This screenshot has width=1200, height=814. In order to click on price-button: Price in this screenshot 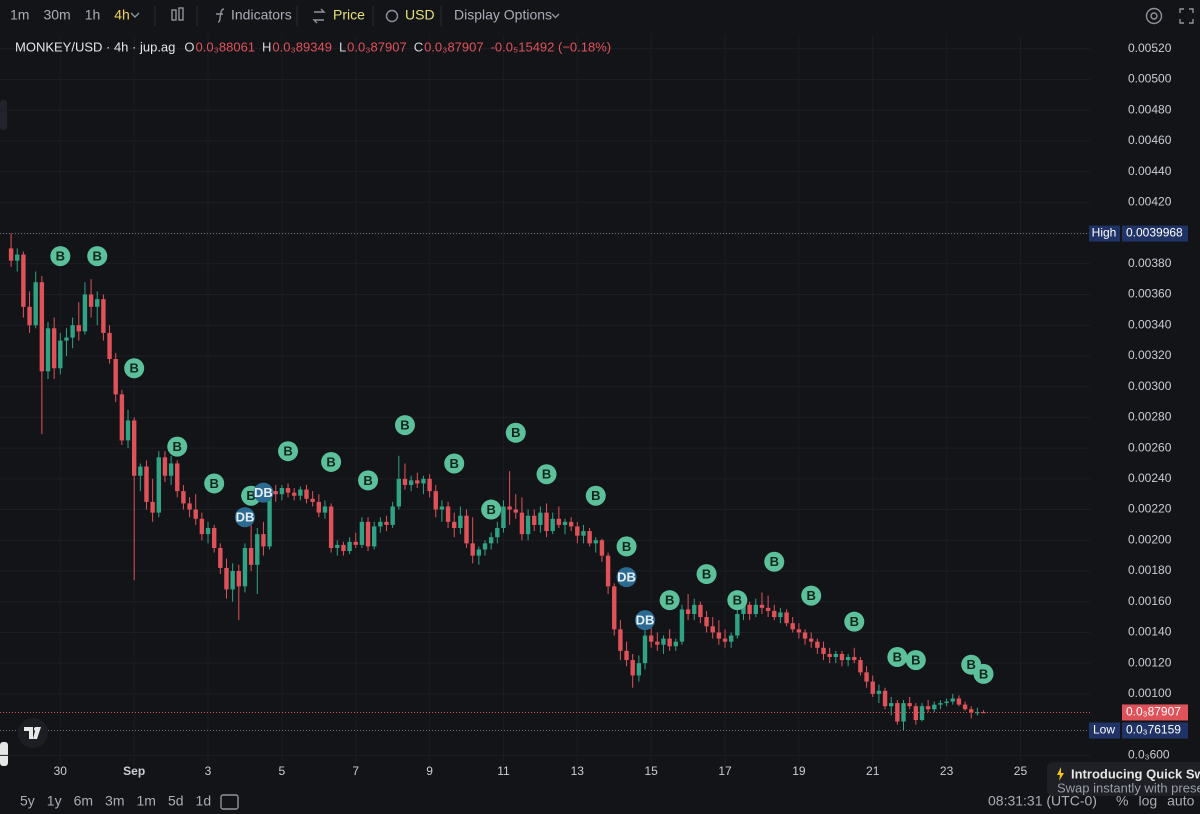, I will do `click(349, 15)`.